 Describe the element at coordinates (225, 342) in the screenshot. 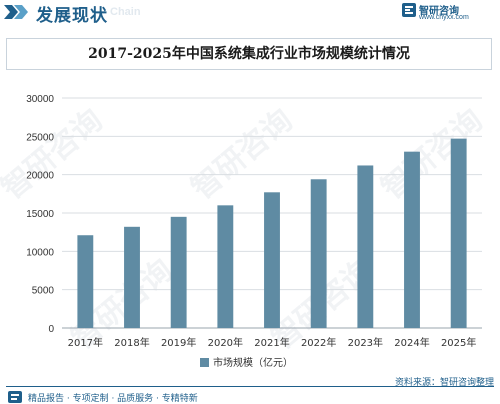

I see `x-tick-label: 2020年` at that location.